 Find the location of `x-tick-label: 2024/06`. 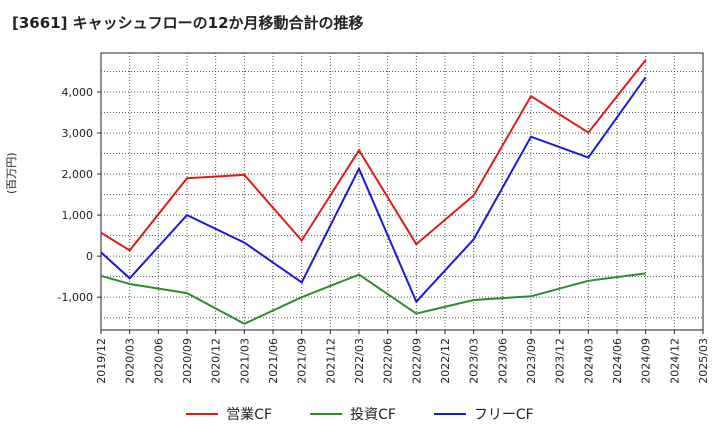

x-tick-label: 2024/06 is located at coordinates (617, 361).